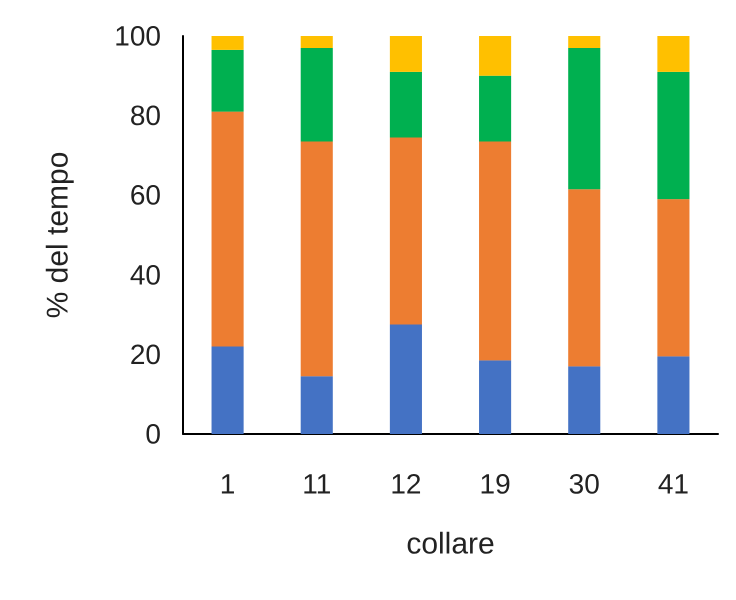 The height and width of the screenshot is (600, 736). Describe the element at coordinates (137, 36) in the screenshot. I see `y-tick-label: 100` at that location.